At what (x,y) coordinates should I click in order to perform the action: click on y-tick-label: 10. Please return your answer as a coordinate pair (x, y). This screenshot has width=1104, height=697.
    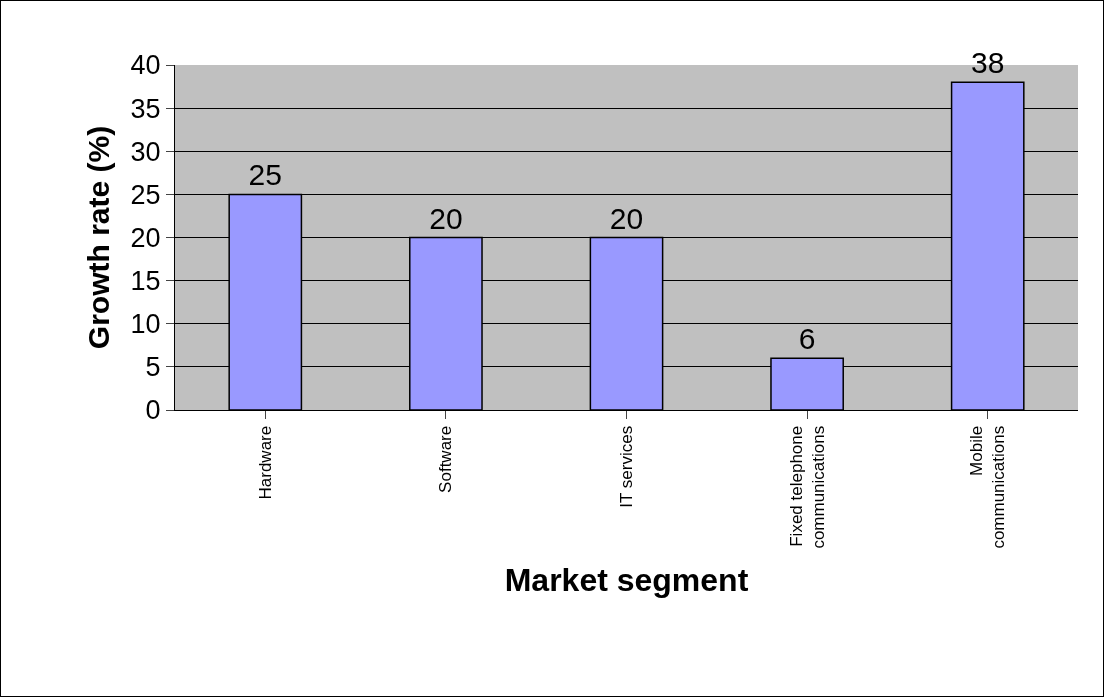
    Looking at the image, I should click on (145, 324).